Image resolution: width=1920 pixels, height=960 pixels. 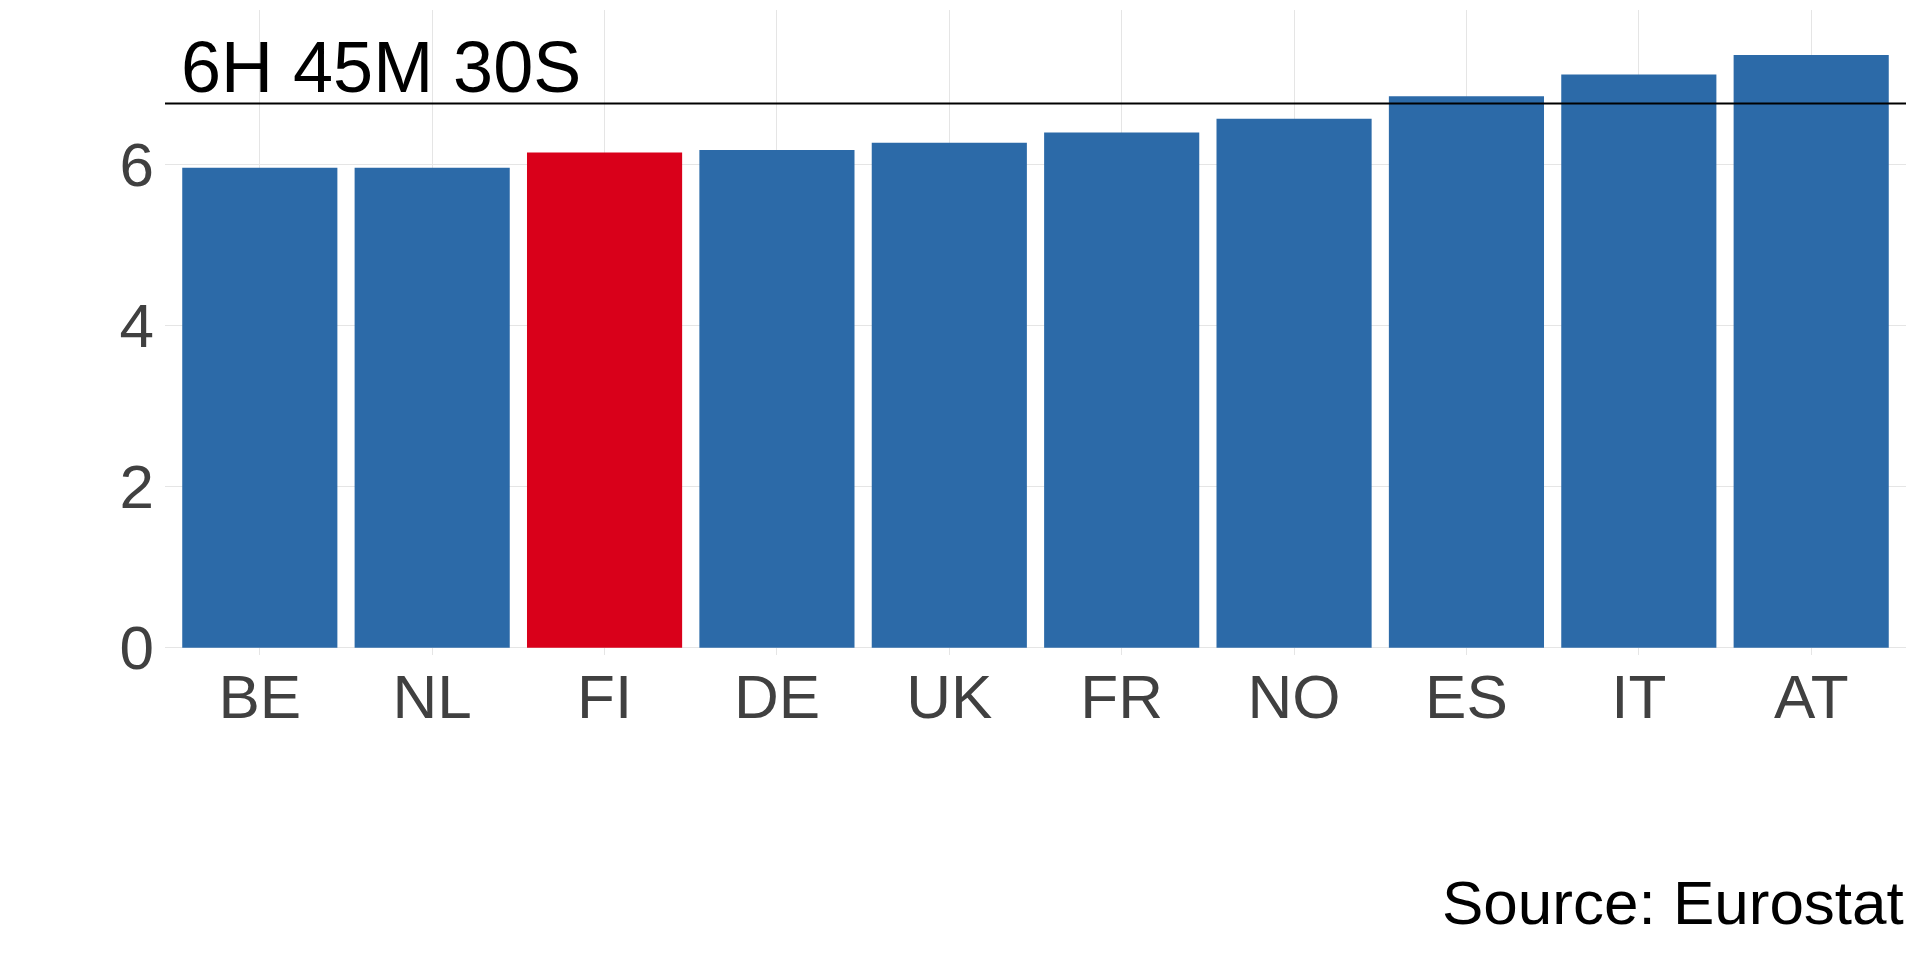 What do you see at coordinates (605, 696) in the screenshot?
I see `x-tick-label: FI` at bounding box center [605, 696].